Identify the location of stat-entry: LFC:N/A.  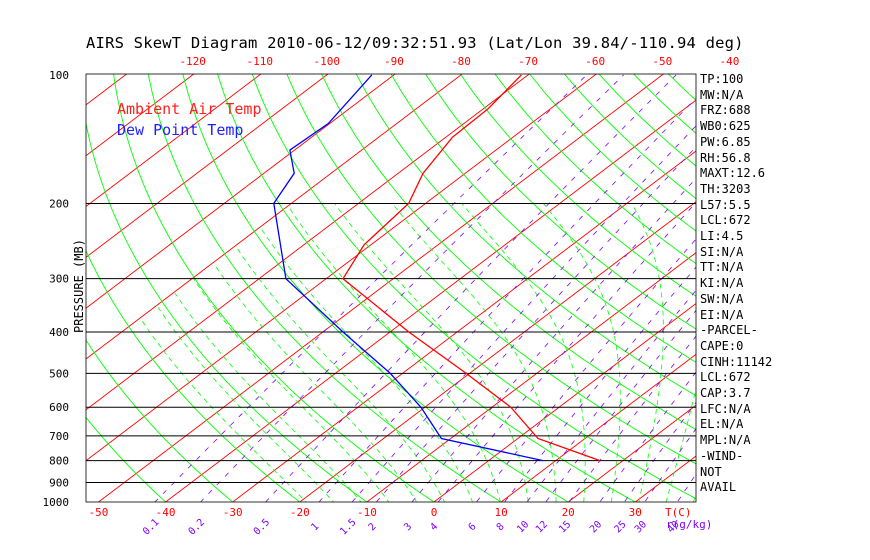
(725, 408).